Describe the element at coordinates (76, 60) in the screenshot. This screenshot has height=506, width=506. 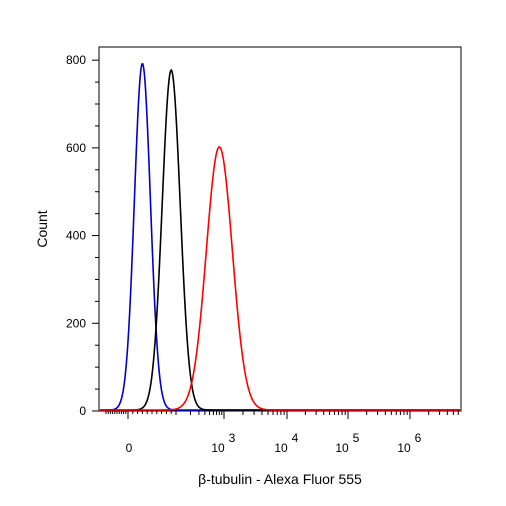
I see `y-tick-label: 800` at that location.